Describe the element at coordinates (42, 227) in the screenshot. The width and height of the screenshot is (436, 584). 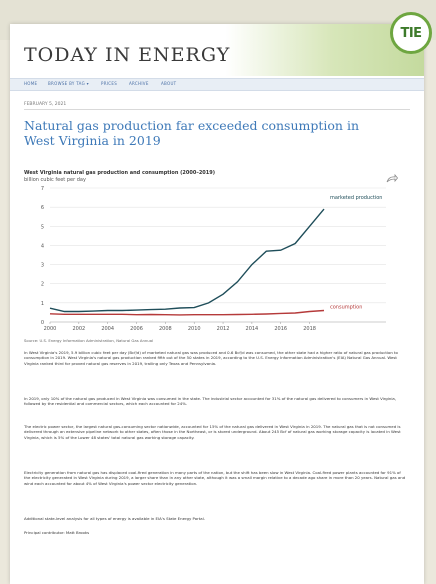
I see `y-tick-label: 5` at that location.